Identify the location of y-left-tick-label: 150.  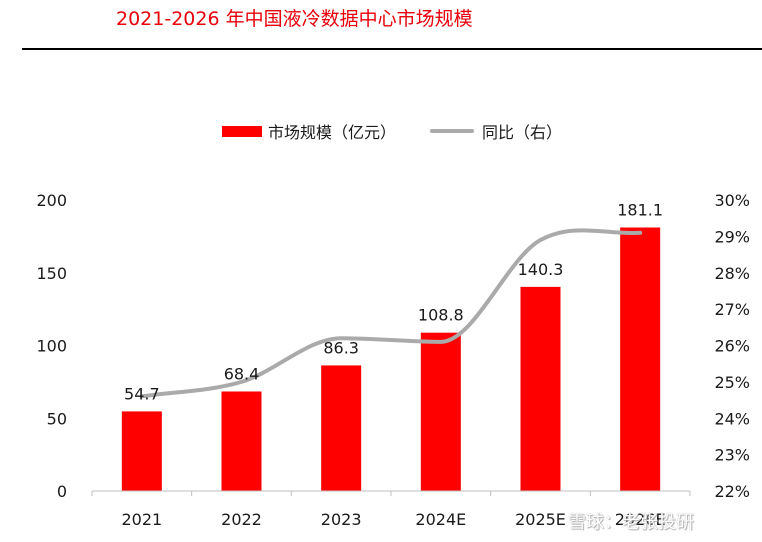
(51, 273).